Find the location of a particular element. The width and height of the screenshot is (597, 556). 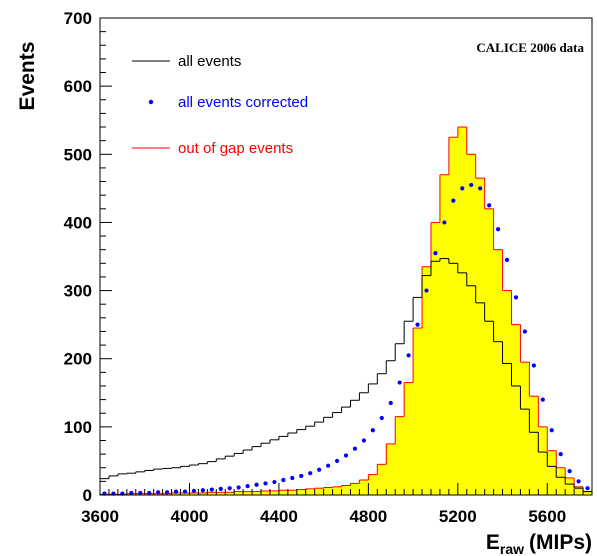

legend-swatch-all-events-corrected is located at coordinates (151, 102).